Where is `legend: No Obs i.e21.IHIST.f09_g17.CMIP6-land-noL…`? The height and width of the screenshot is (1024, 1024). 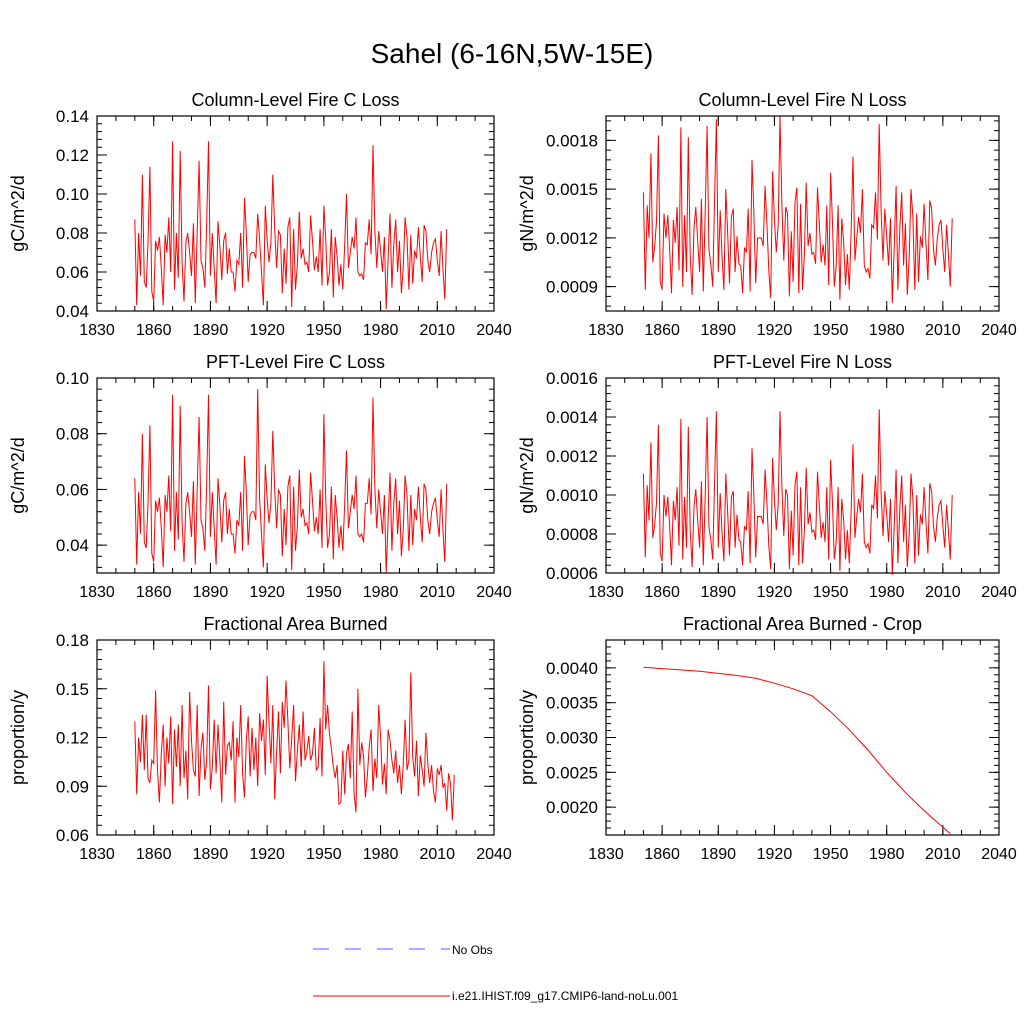
legend: No Obs i.e21.IHIST.f09_g17.CMIP6-land-noL… is located at coordinates (495, 973).